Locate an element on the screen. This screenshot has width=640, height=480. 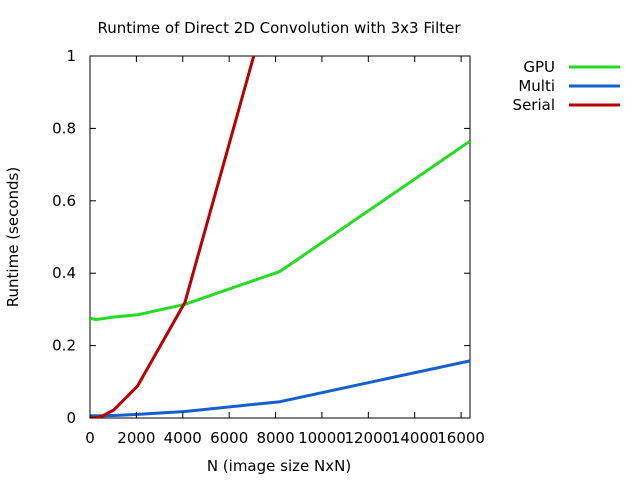
legend-label-gpu: GPU is located at coordinates (539, 67).